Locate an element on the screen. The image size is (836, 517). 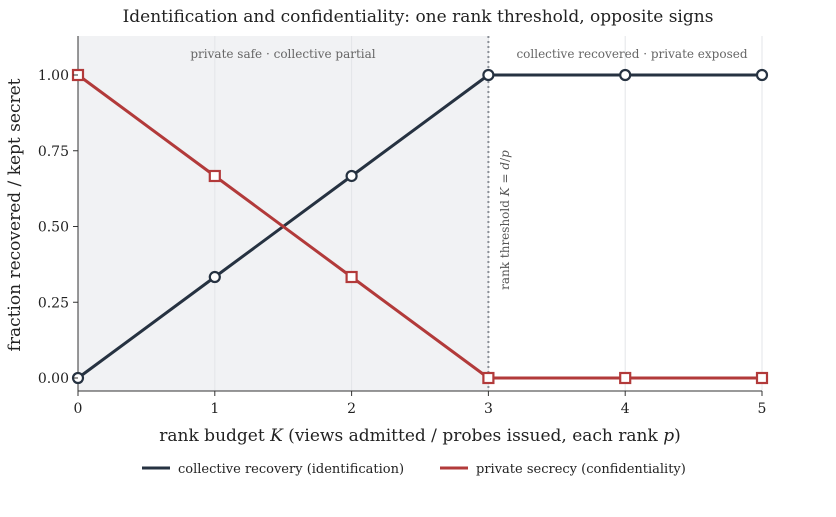
region-right-label: collective recovered · private exposed is located at coordinates (631, 54).